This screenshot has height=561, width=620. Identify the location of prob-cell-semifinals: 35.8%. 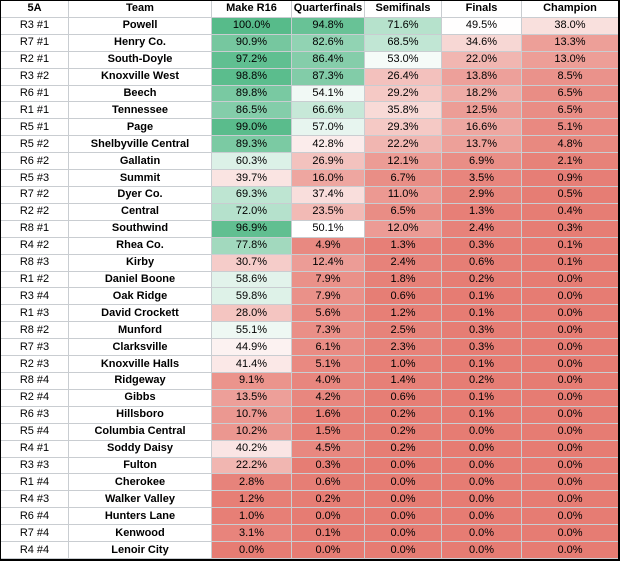
(403, 111).